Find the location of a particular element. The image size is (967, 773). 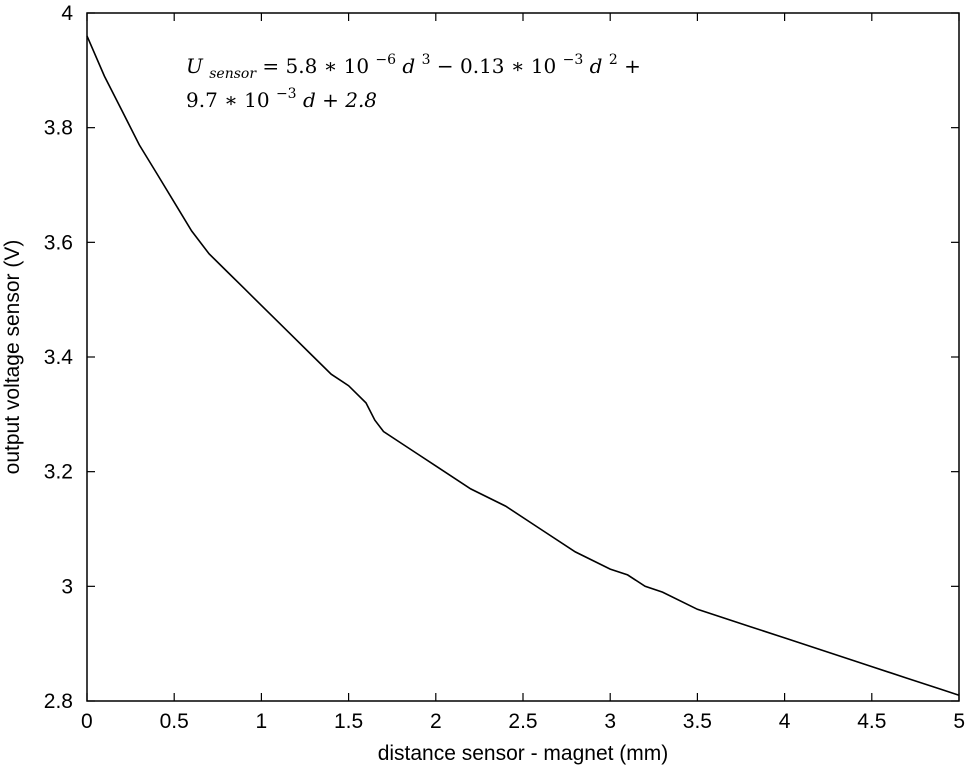

eq-sub: sensor is located at coordinates (233, 74).